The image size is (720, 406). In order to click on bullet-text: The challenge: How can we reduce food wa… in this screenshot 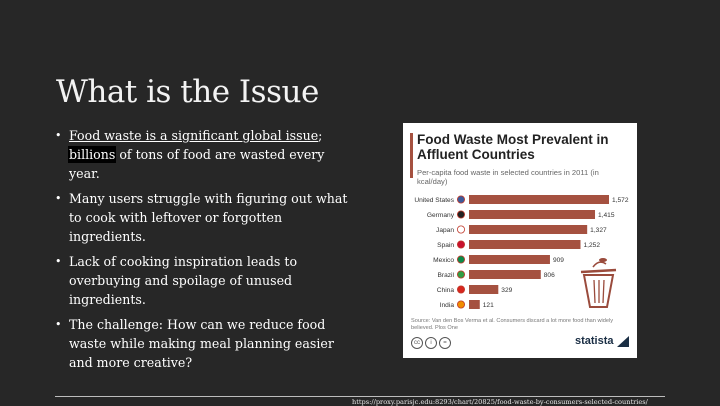, I will do `click(201, 343)`.